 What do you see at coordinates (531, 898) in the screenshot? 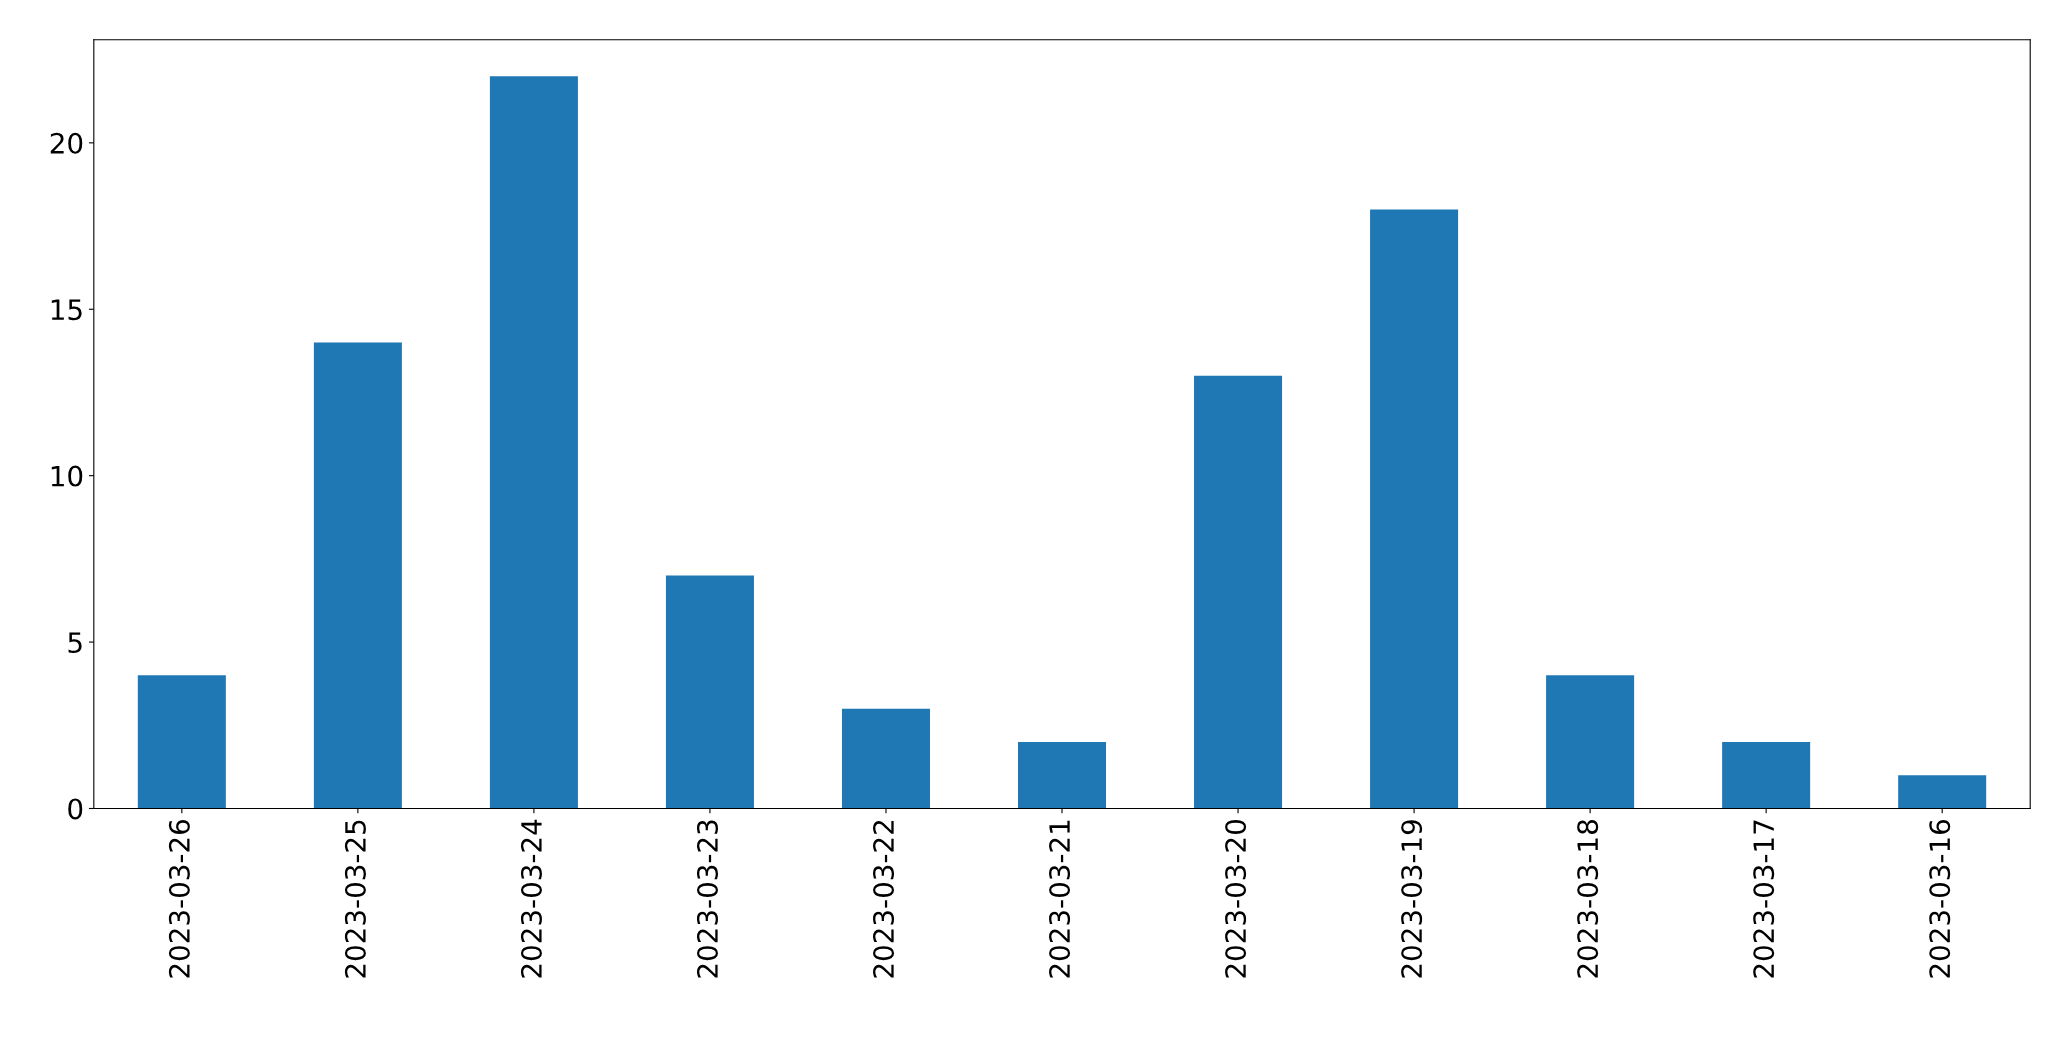
I see `x-tick-label: 2023-03-24` at bounding box center [531, 898].